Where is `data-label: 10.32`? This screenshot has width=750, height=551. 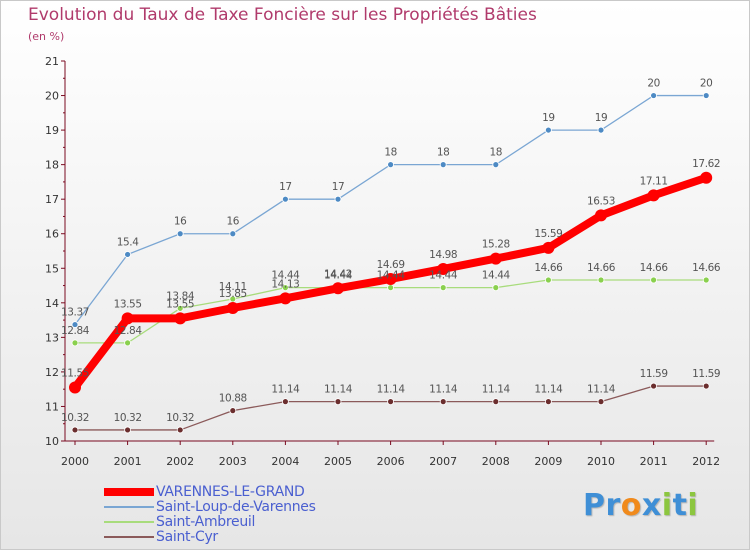
data-label: 10.32 is located at coordinates (128, 418).